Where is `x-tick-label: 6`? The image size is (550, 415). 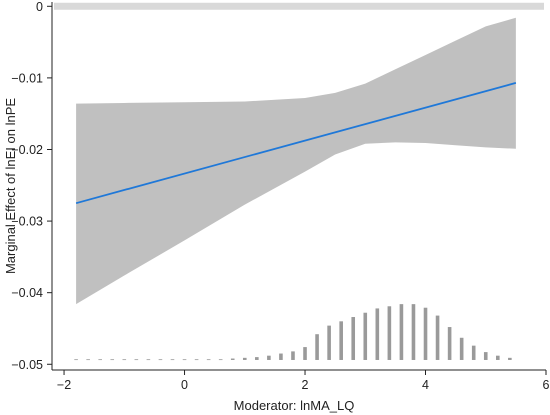
x-tick-label: 6 is located at coordinates (546, 385).